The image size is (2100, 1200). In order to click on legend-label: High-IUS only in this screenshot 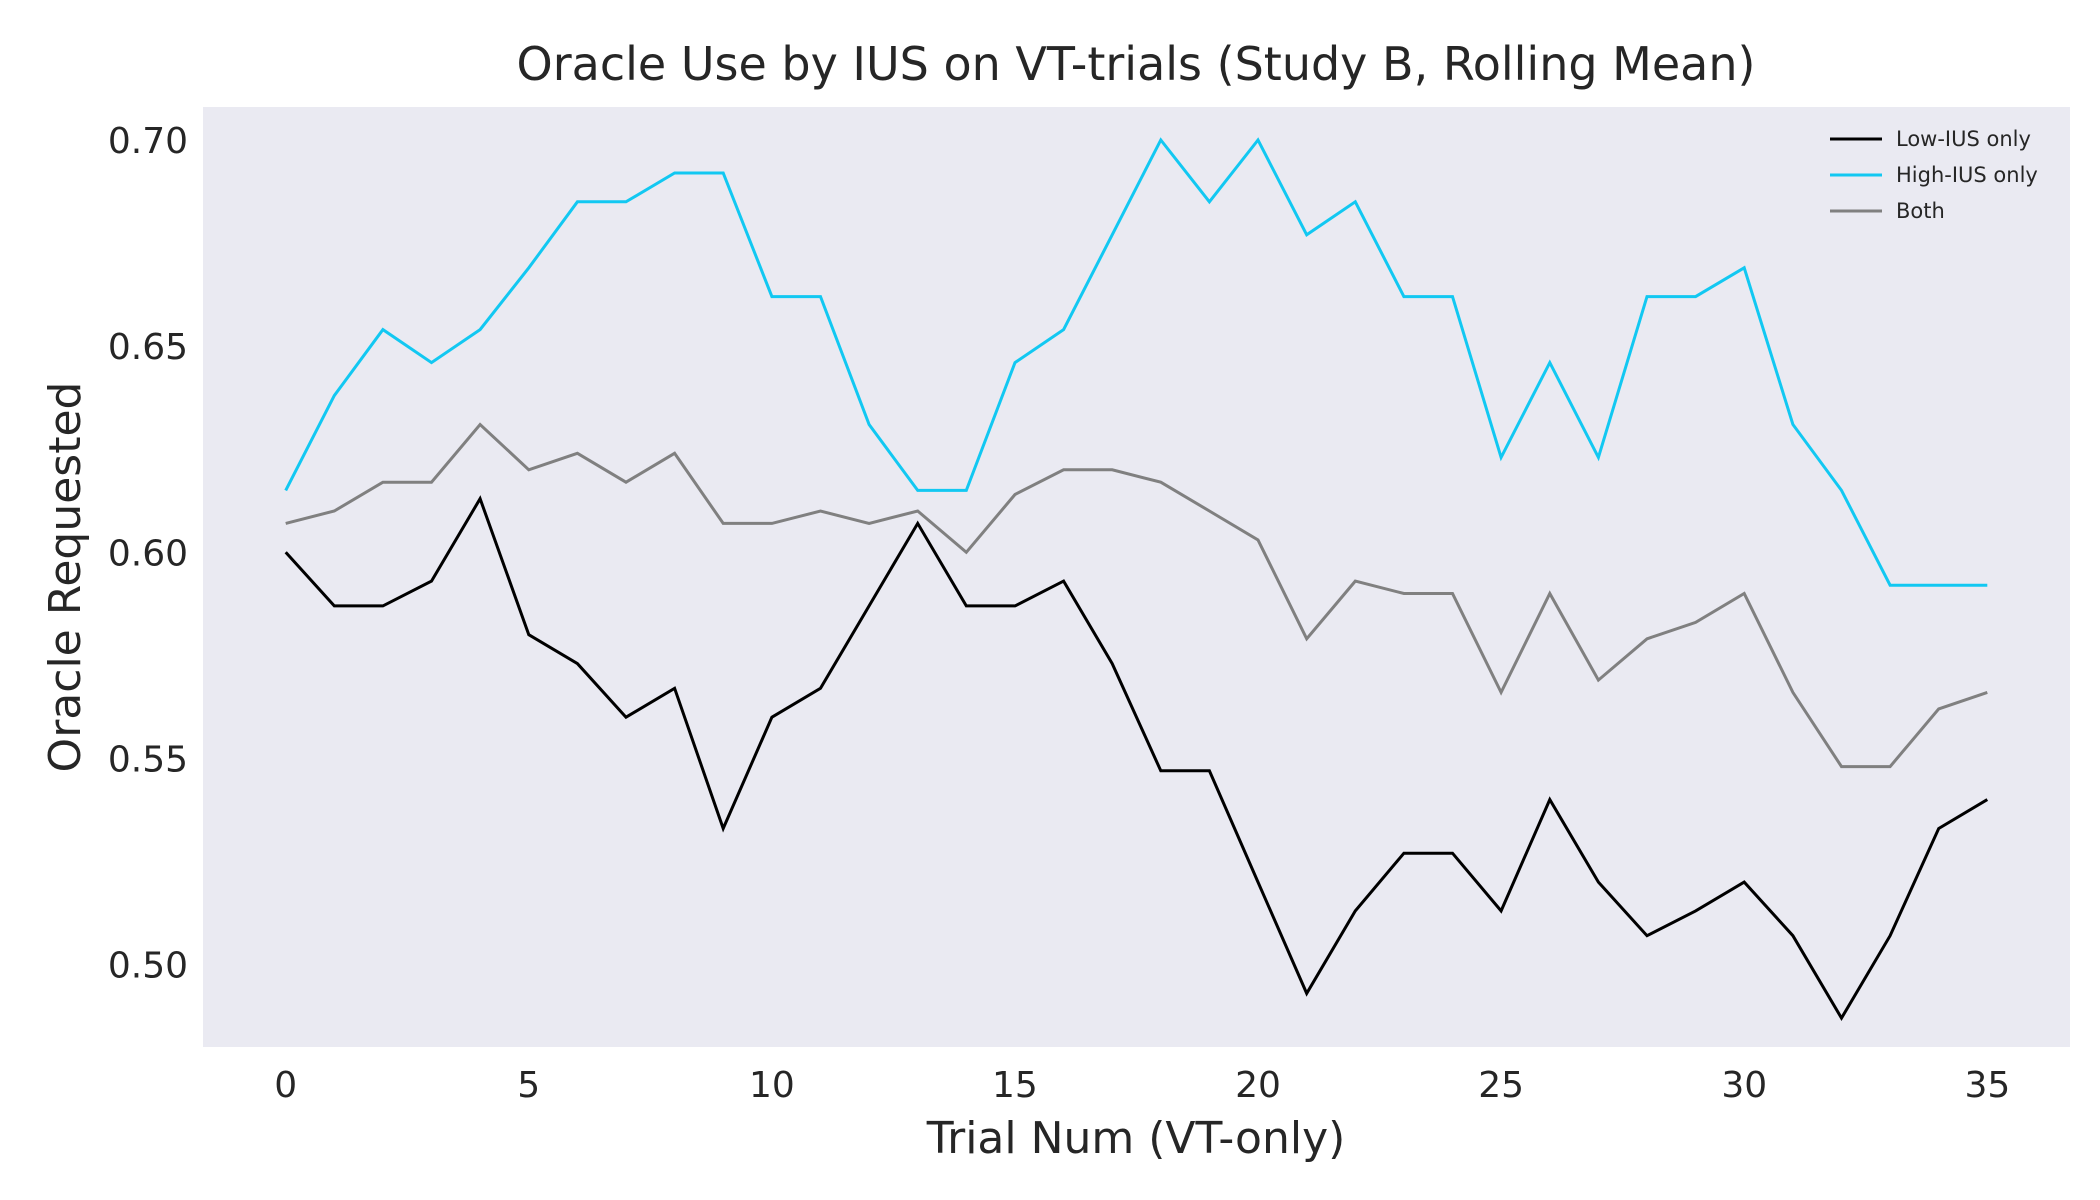, I will do `click(1967, 175)`.